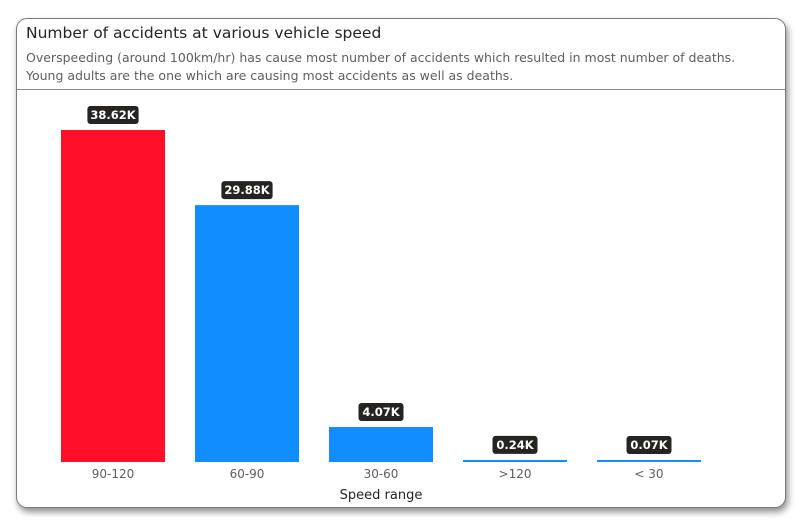 Image resolution: width=805 pixels, height=528 pixels. What do you see at coordinates (515, 474) in the screenshot?
I see `x-tick-label-3: >120` at bounding box center [515, 474].